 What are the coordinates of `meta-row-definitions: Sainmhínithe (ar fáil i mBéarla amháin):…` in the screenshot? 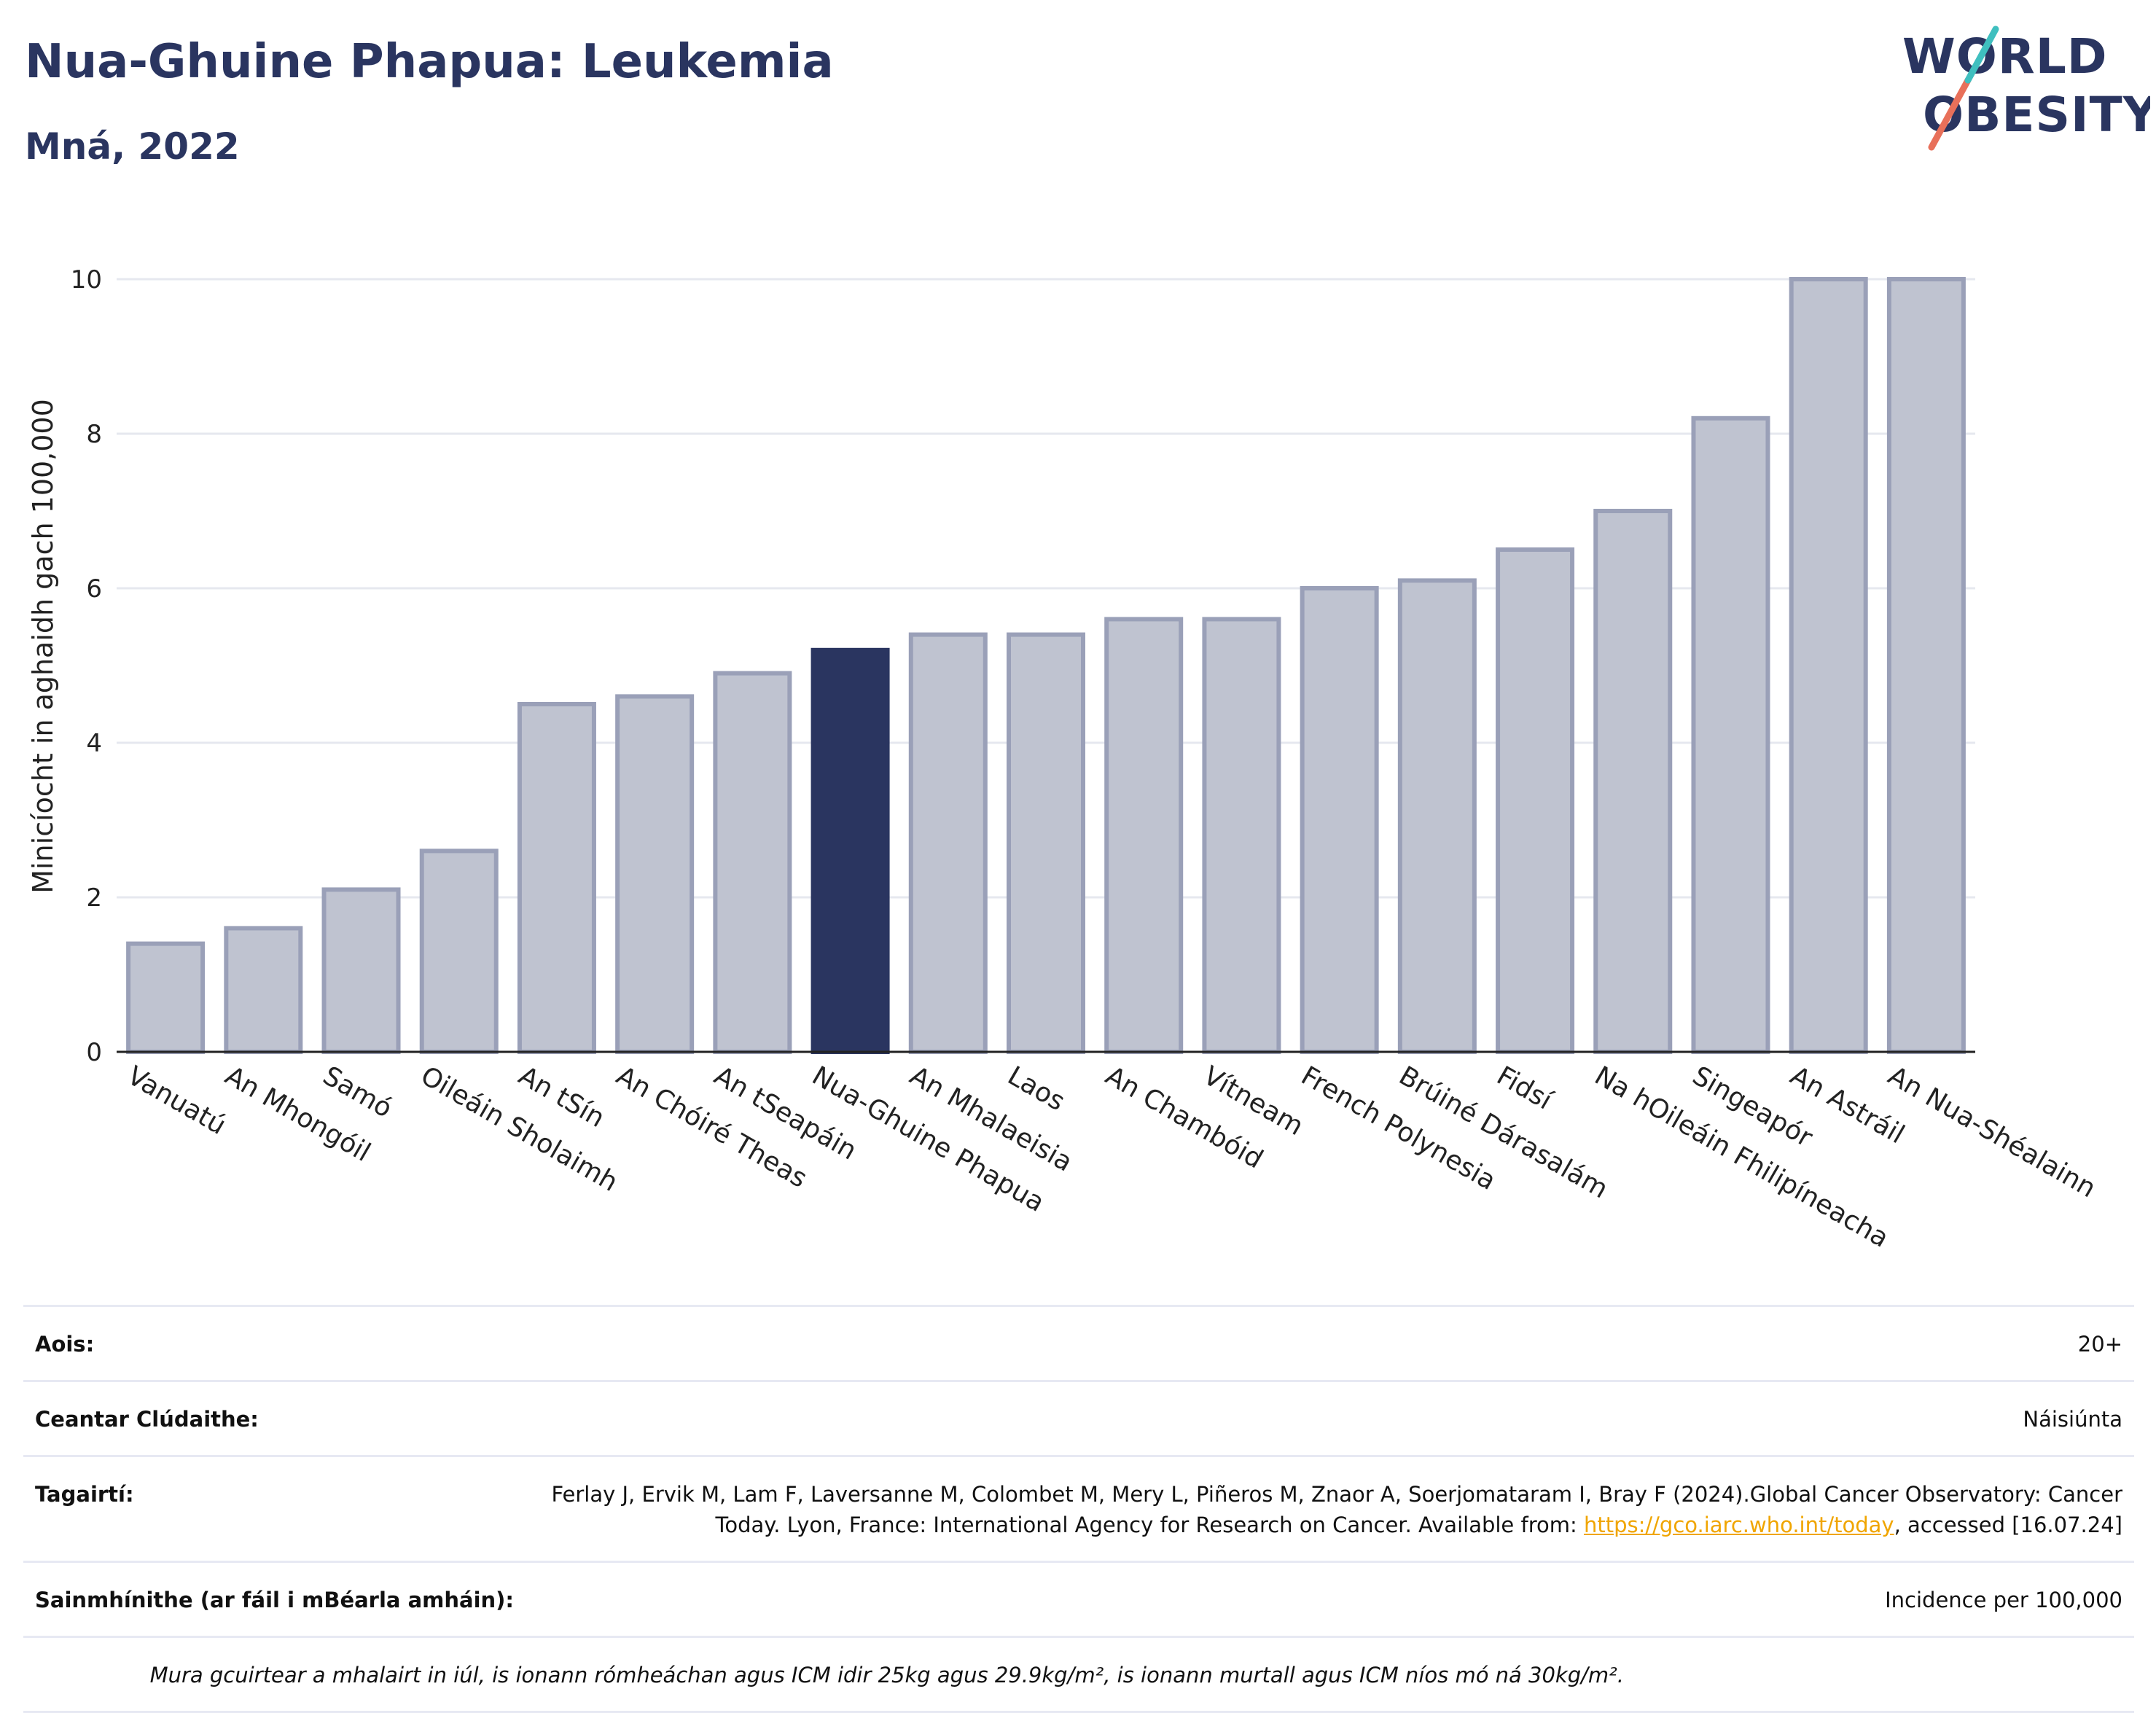 It's located at (1079, 1598).